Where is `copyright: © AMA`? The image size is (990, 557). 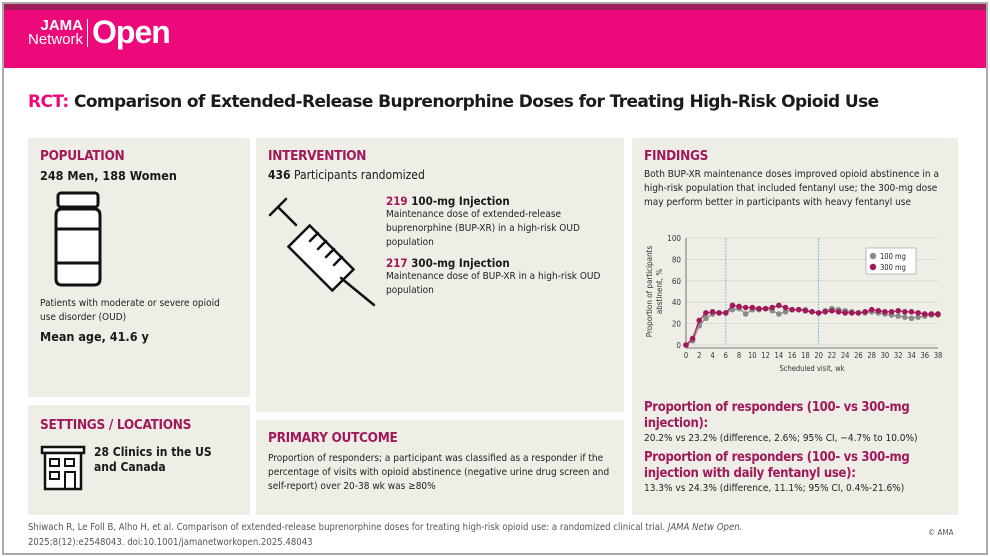
copyright: © AMA is located at coordinates (941, 532).